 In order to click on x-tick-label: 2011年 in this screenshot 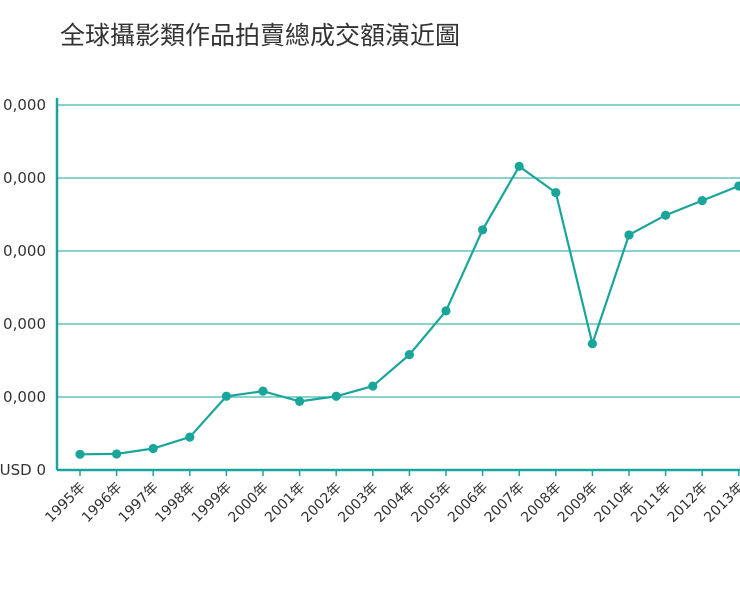, I will do `click(651, 503)`.